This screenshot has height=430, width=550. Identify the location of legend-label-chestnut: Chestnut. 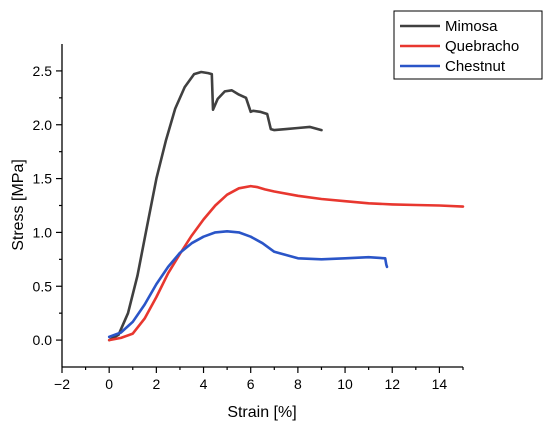
(475, 66).